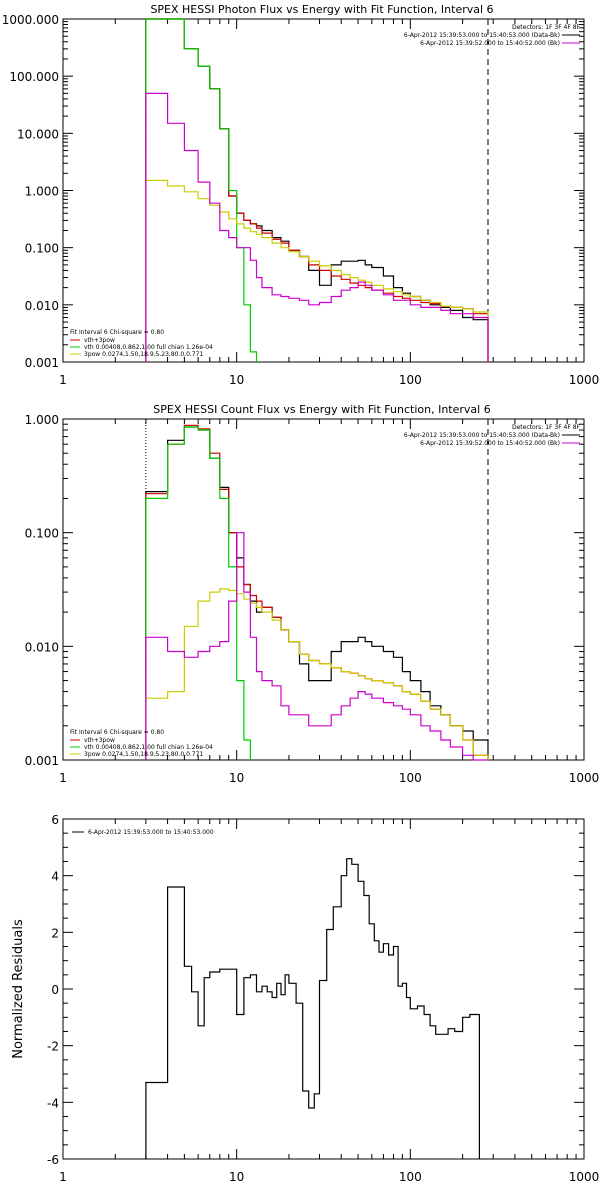  What do you see at coordinates (42, 192) in the screenshot?
I see `panel-1-ytick-label: 1.000` at bounding box center [42, 192].